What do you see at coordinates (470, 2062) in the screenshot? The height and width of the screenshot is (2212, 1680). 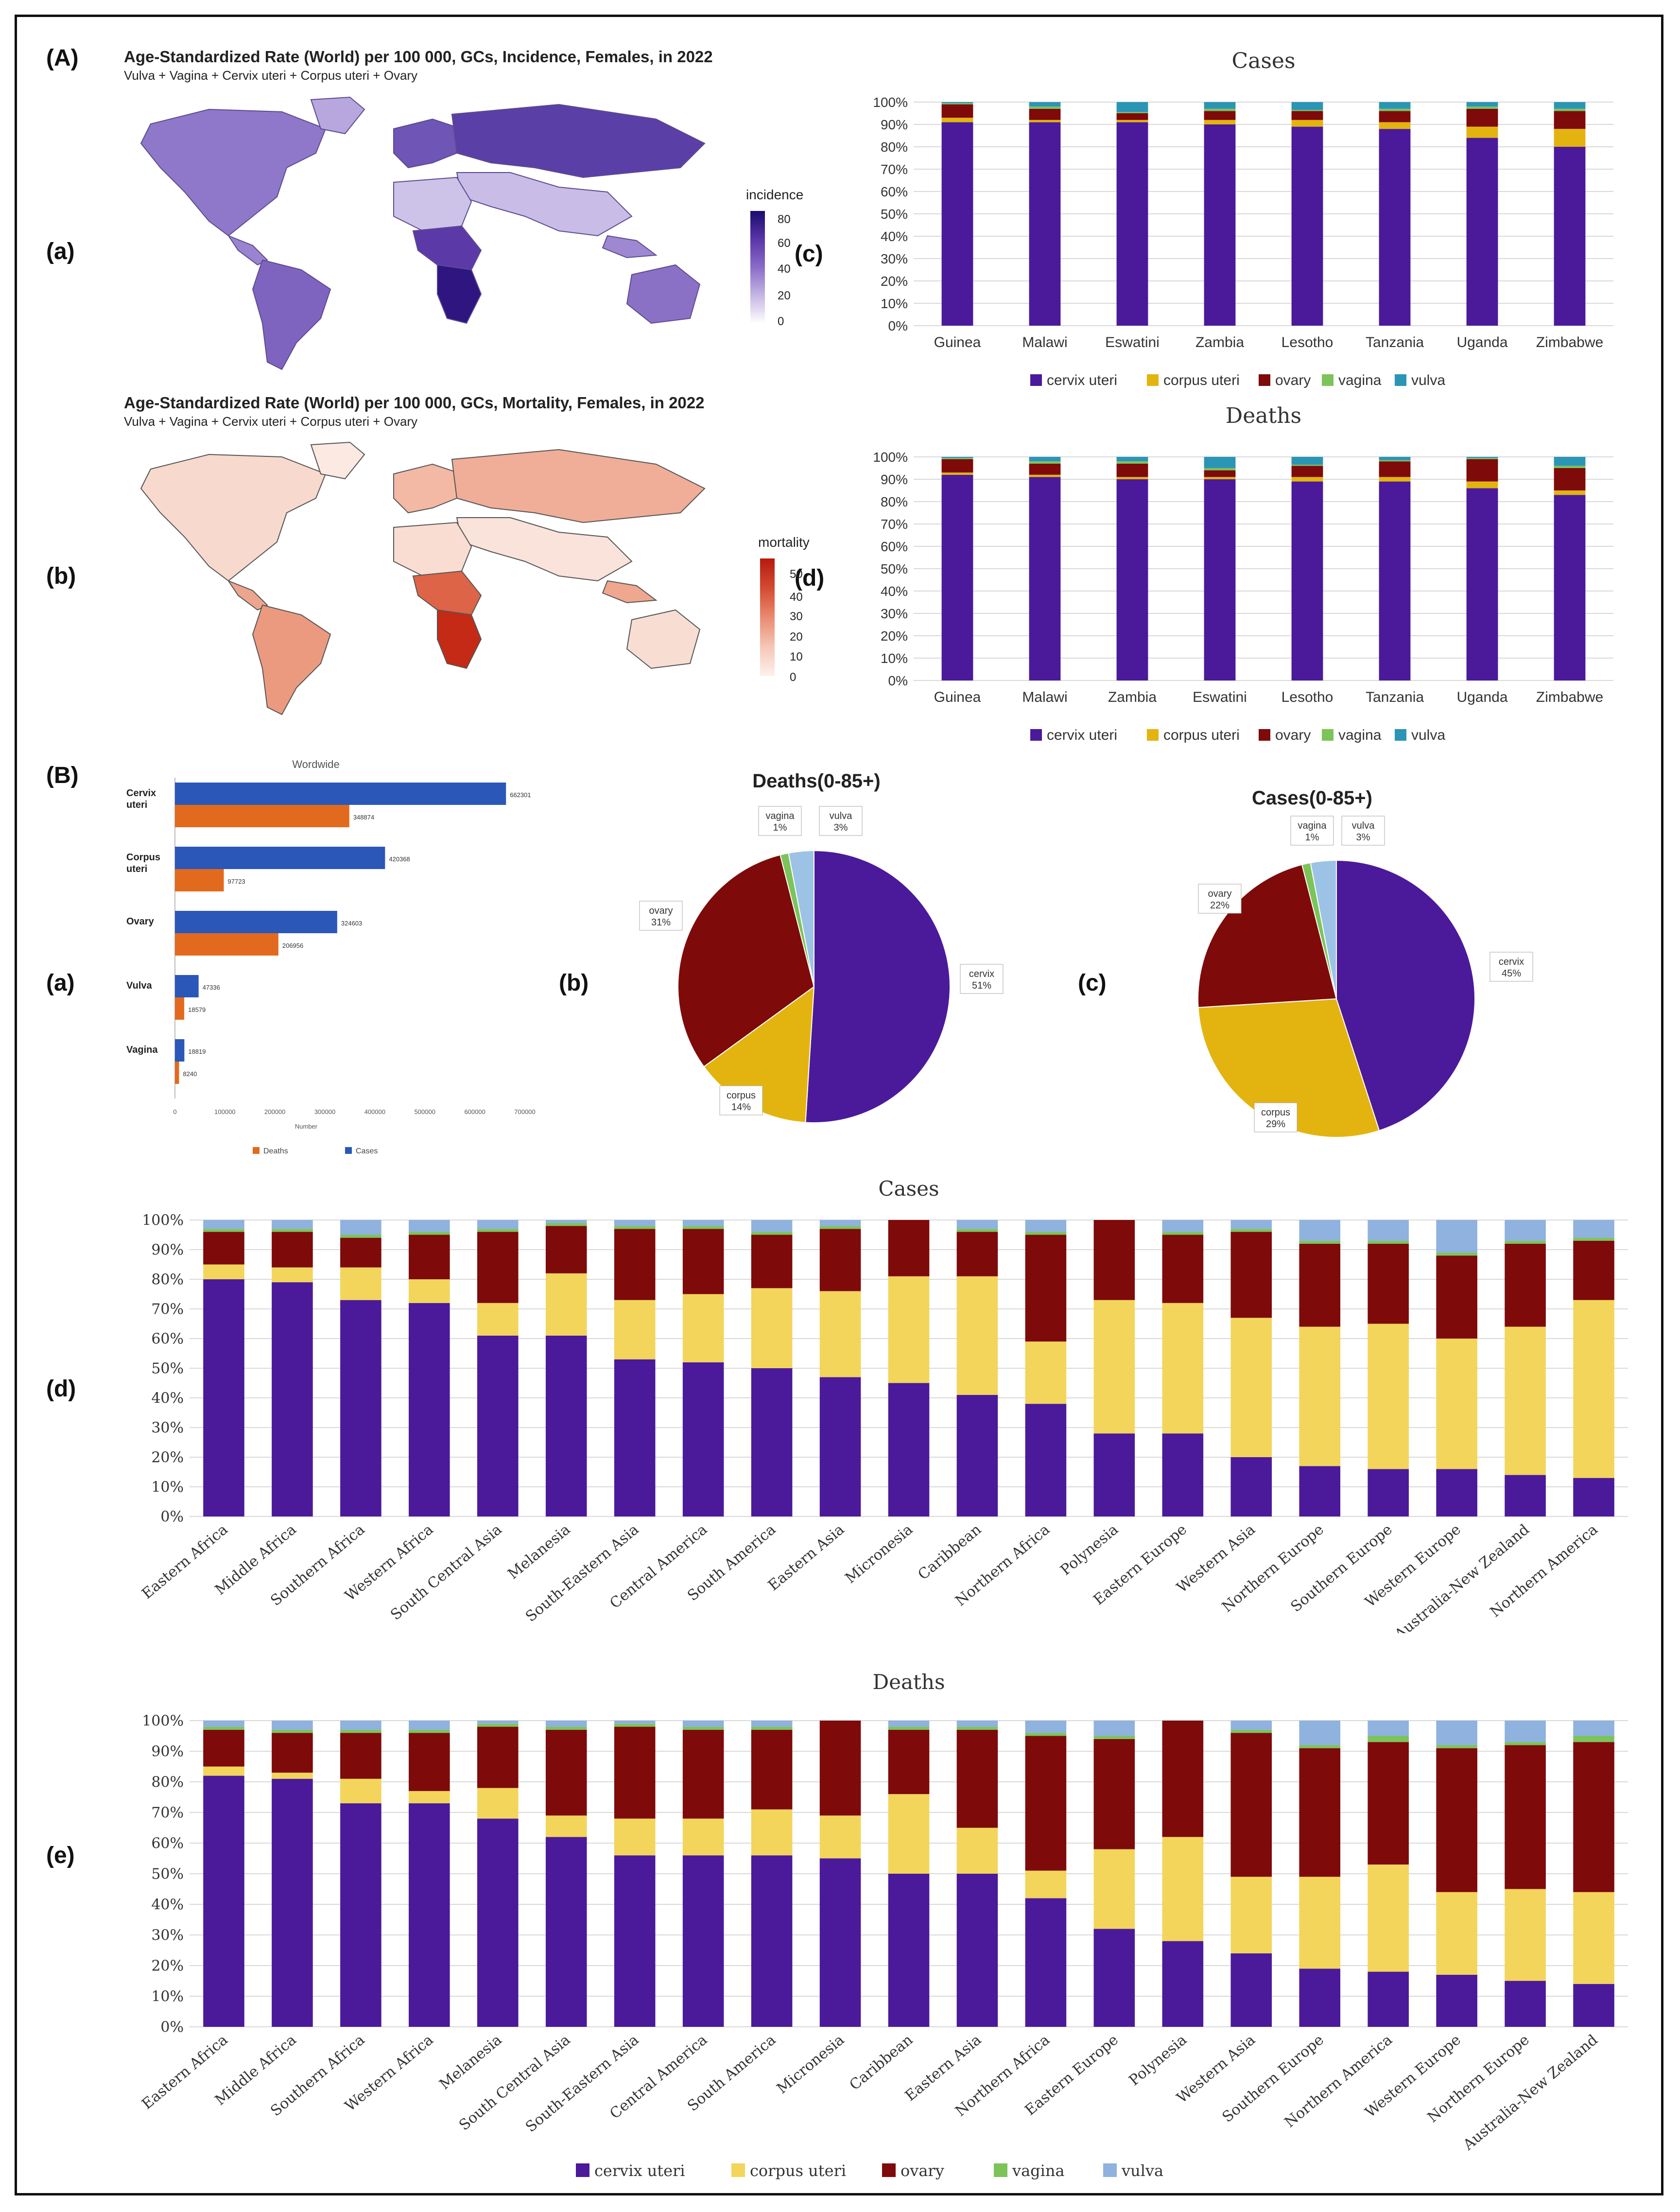 I see `x-tick-label: Melanesia` at bounding box center [470, 2062].